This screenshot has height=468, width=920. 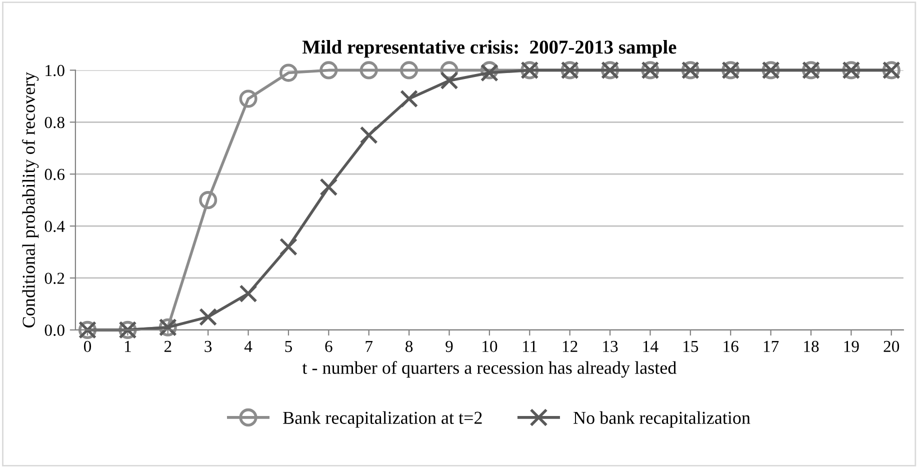 I want to click on x-tick-label: 16, so click(x=731, y=346).